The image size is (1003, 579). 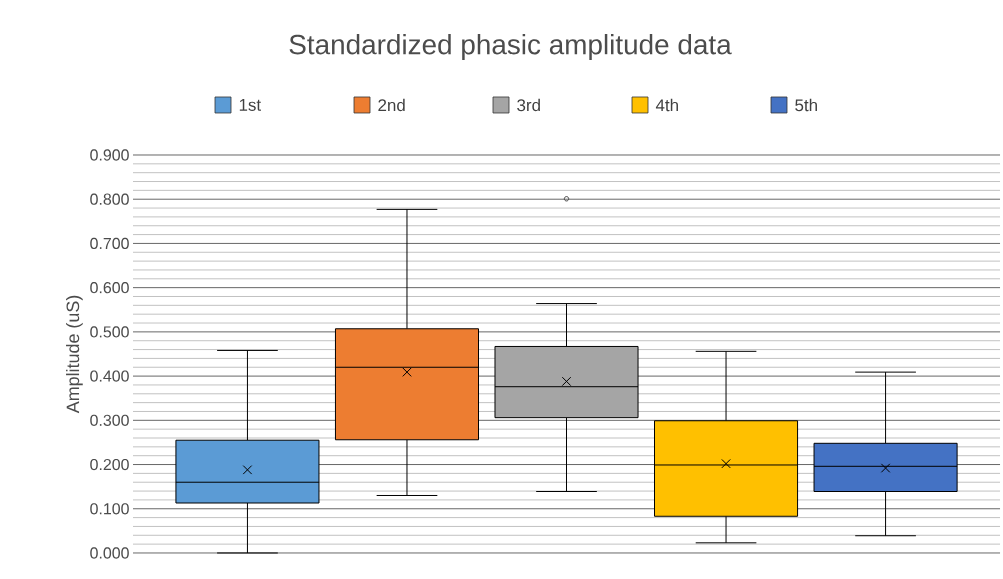 I want to click on y-tick-label: 0.800, so click(x=109, y=199).